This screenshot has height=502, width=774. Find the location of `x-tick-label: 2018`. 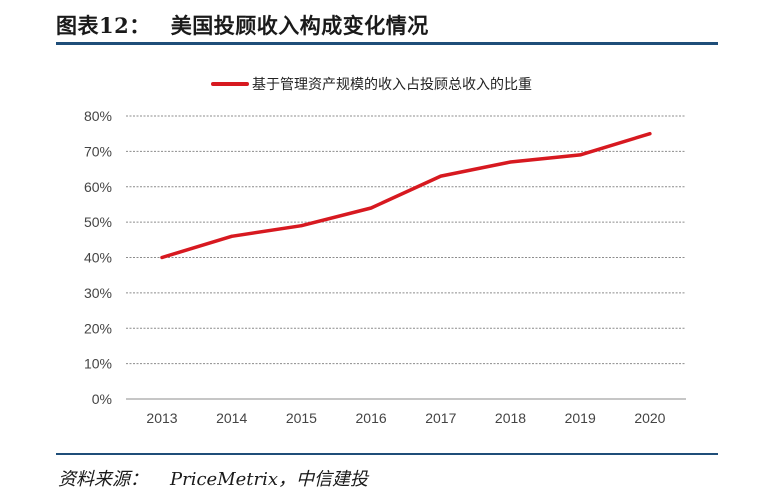

x-tick-label: 2018 is located at coordinates (510, 418).